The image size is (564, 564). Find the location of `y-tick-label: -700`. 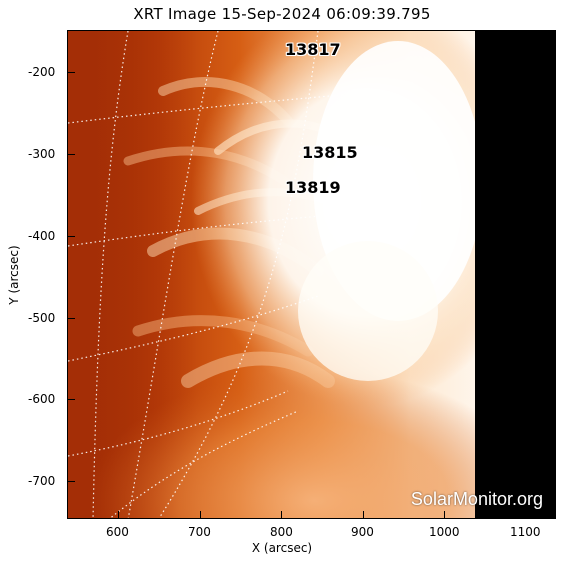

y-tick-label: -700 is located at coordinates (42, 481).